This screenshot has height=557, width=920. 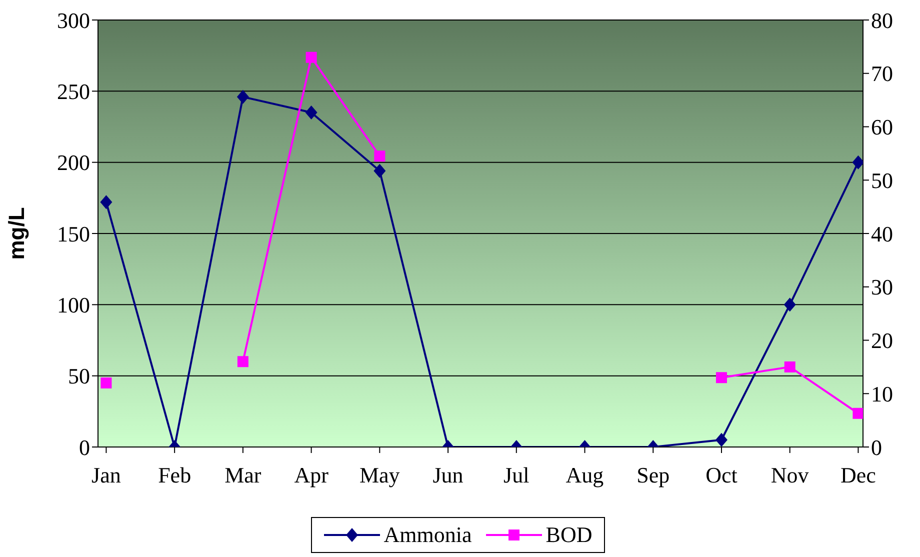 What do you see at coordinates (882, 393) in the screenshot?
I see `y2-tick-label: 10` at bounding box center [882, 393].